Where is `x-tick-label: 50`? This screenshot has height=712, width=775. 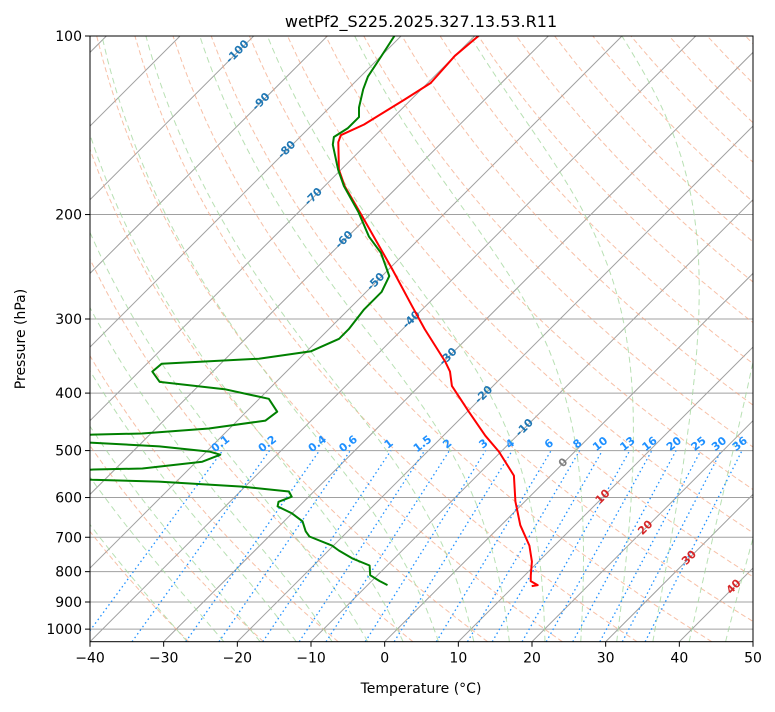
x-tick-label: 50 is located at coordinates (753, 659).